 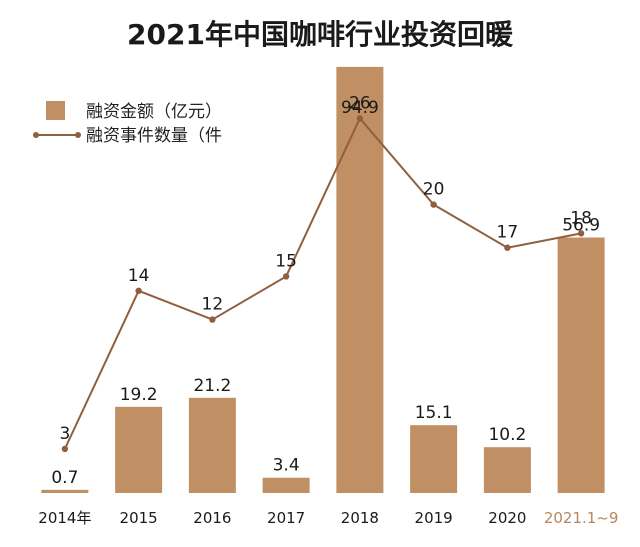 What do you see at coordinates (139, 395) in the screenshot?
I see `bar-value-label-1: 19.2` at bounding box center [139, 395].